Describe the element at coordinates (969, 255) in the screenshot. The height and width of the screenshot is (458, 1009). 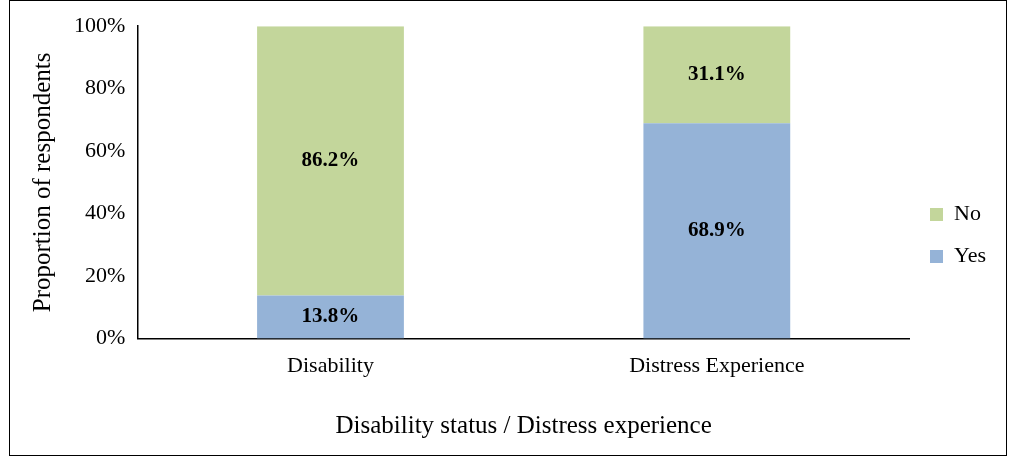
I see `legend-label: Yes` at that location.